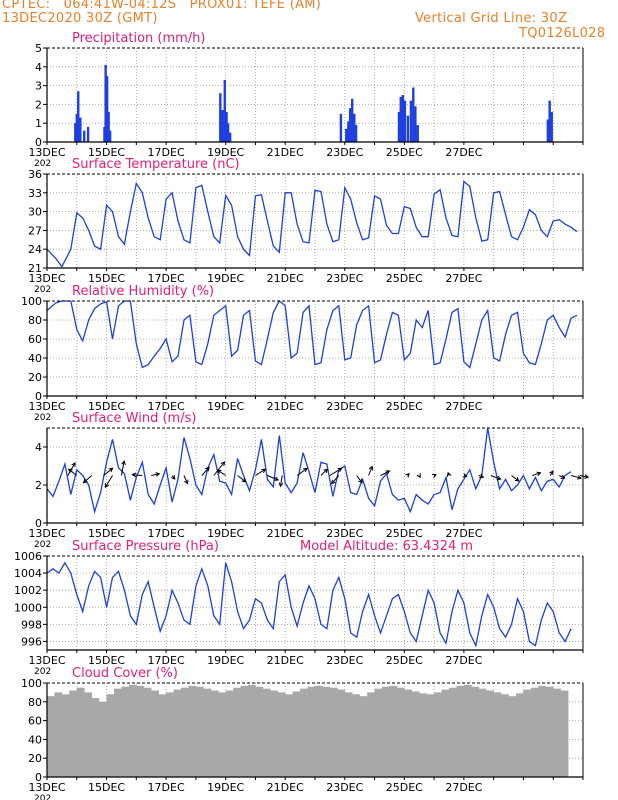 The image size is (618, 800). Describe the element at coordinates (35, 702) in the screenshot. I see `y-tick-label: 80` at that location.